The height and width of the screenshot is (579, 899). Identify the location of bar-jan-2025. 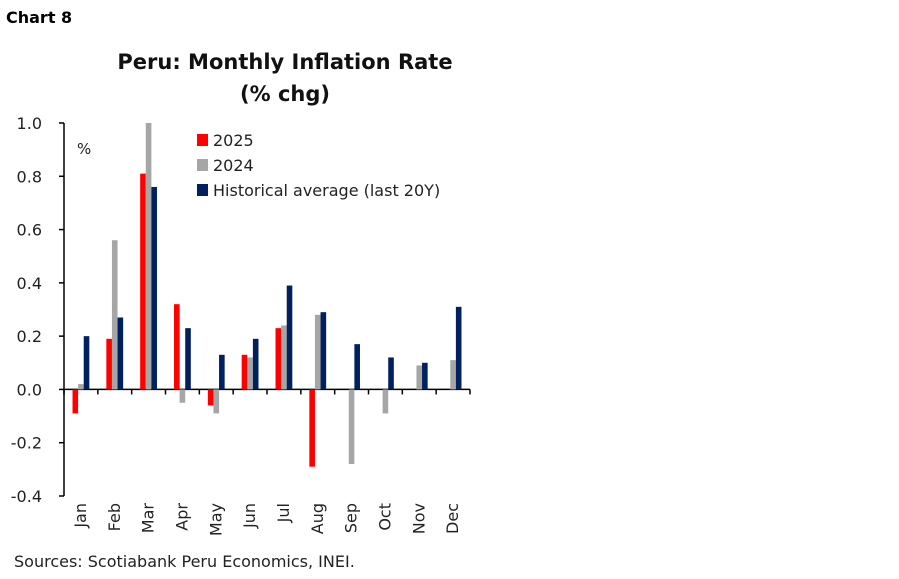
(75, 401).